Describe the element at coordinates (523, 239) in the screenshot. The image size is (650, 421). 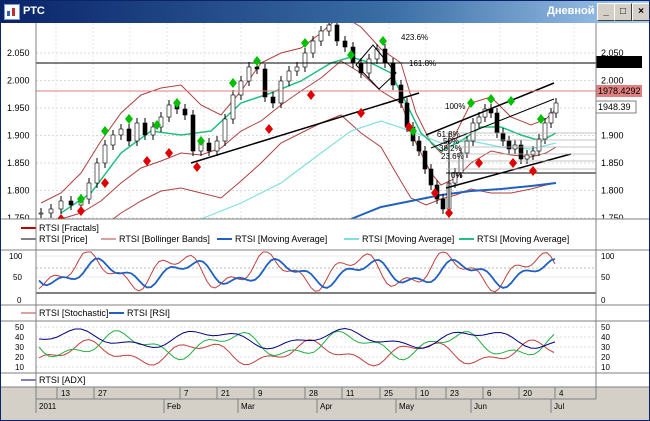
I see `legend-ma-fast: RTSI [Moving Average]` at that location.